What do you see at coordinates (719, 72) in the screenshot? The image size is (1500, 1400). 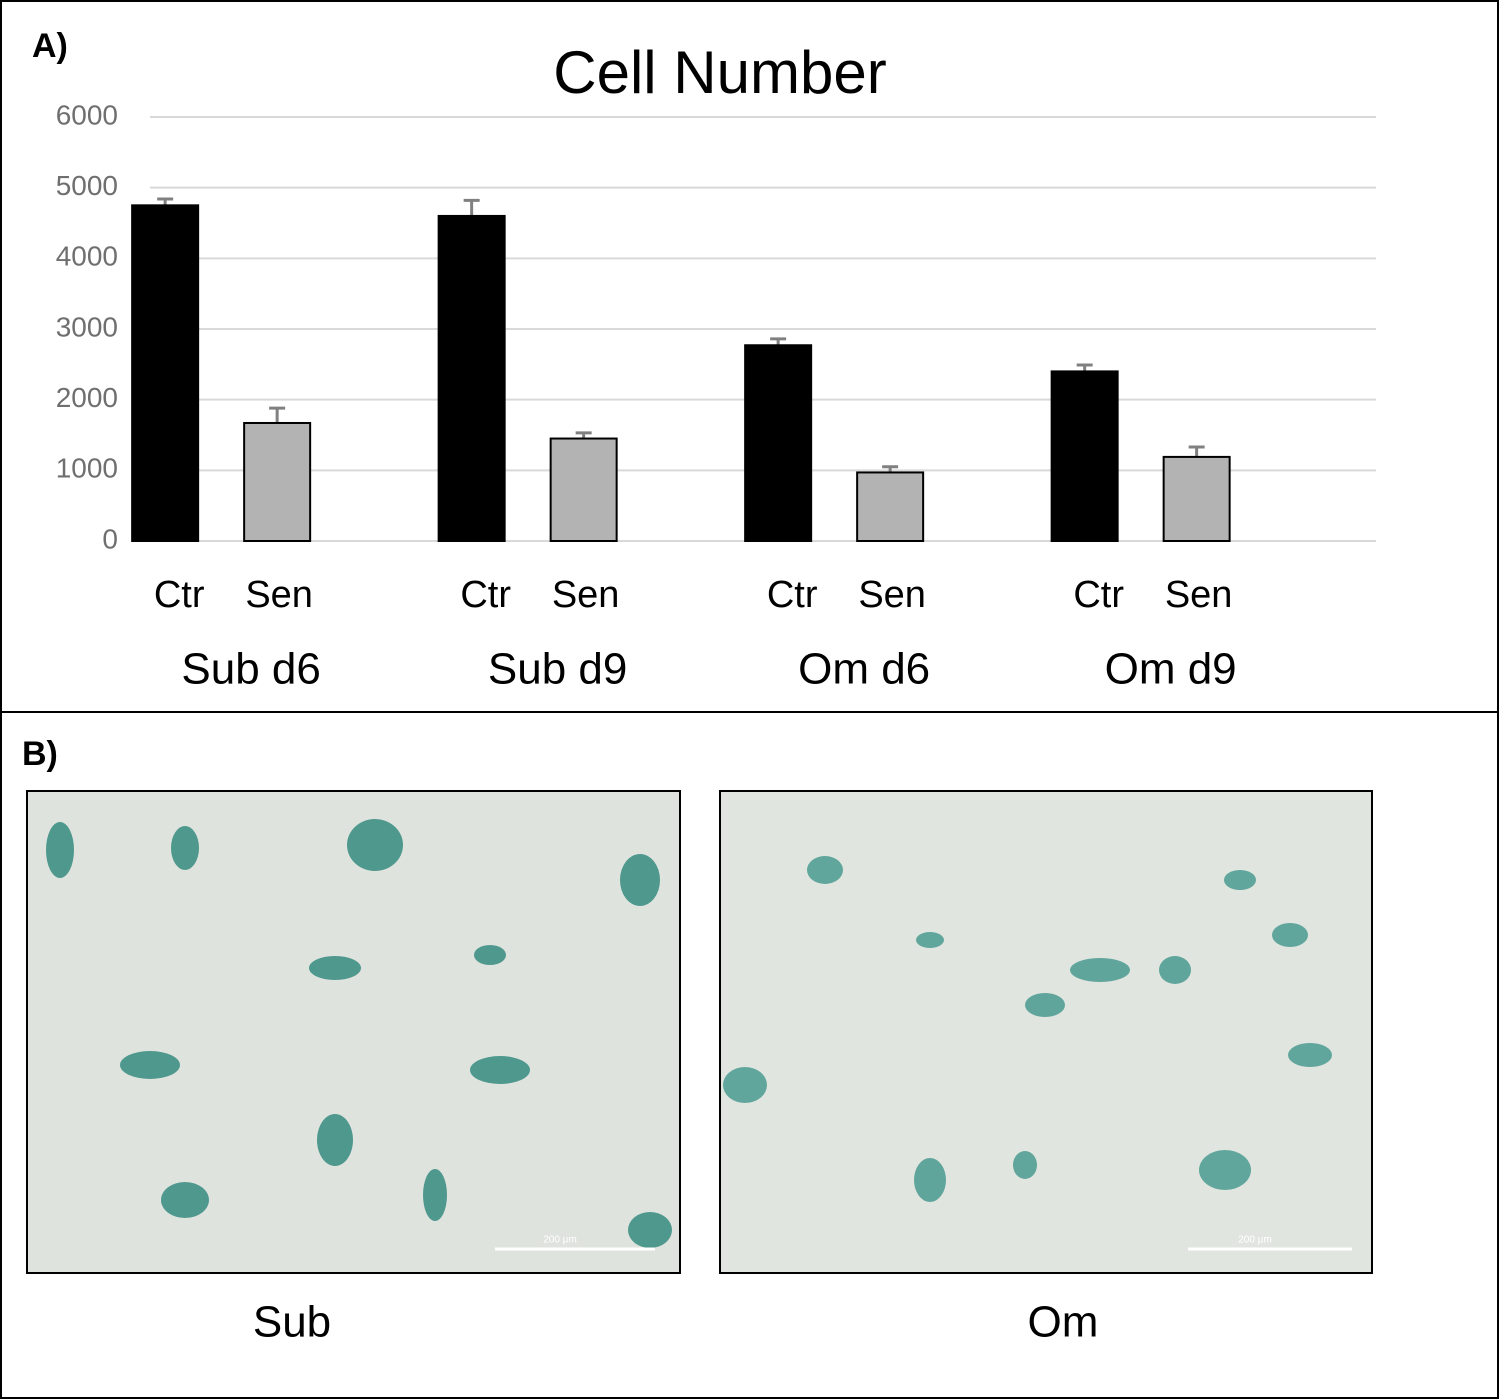 I see `chart-title: Cell Number` at bounding box center [719, 72].